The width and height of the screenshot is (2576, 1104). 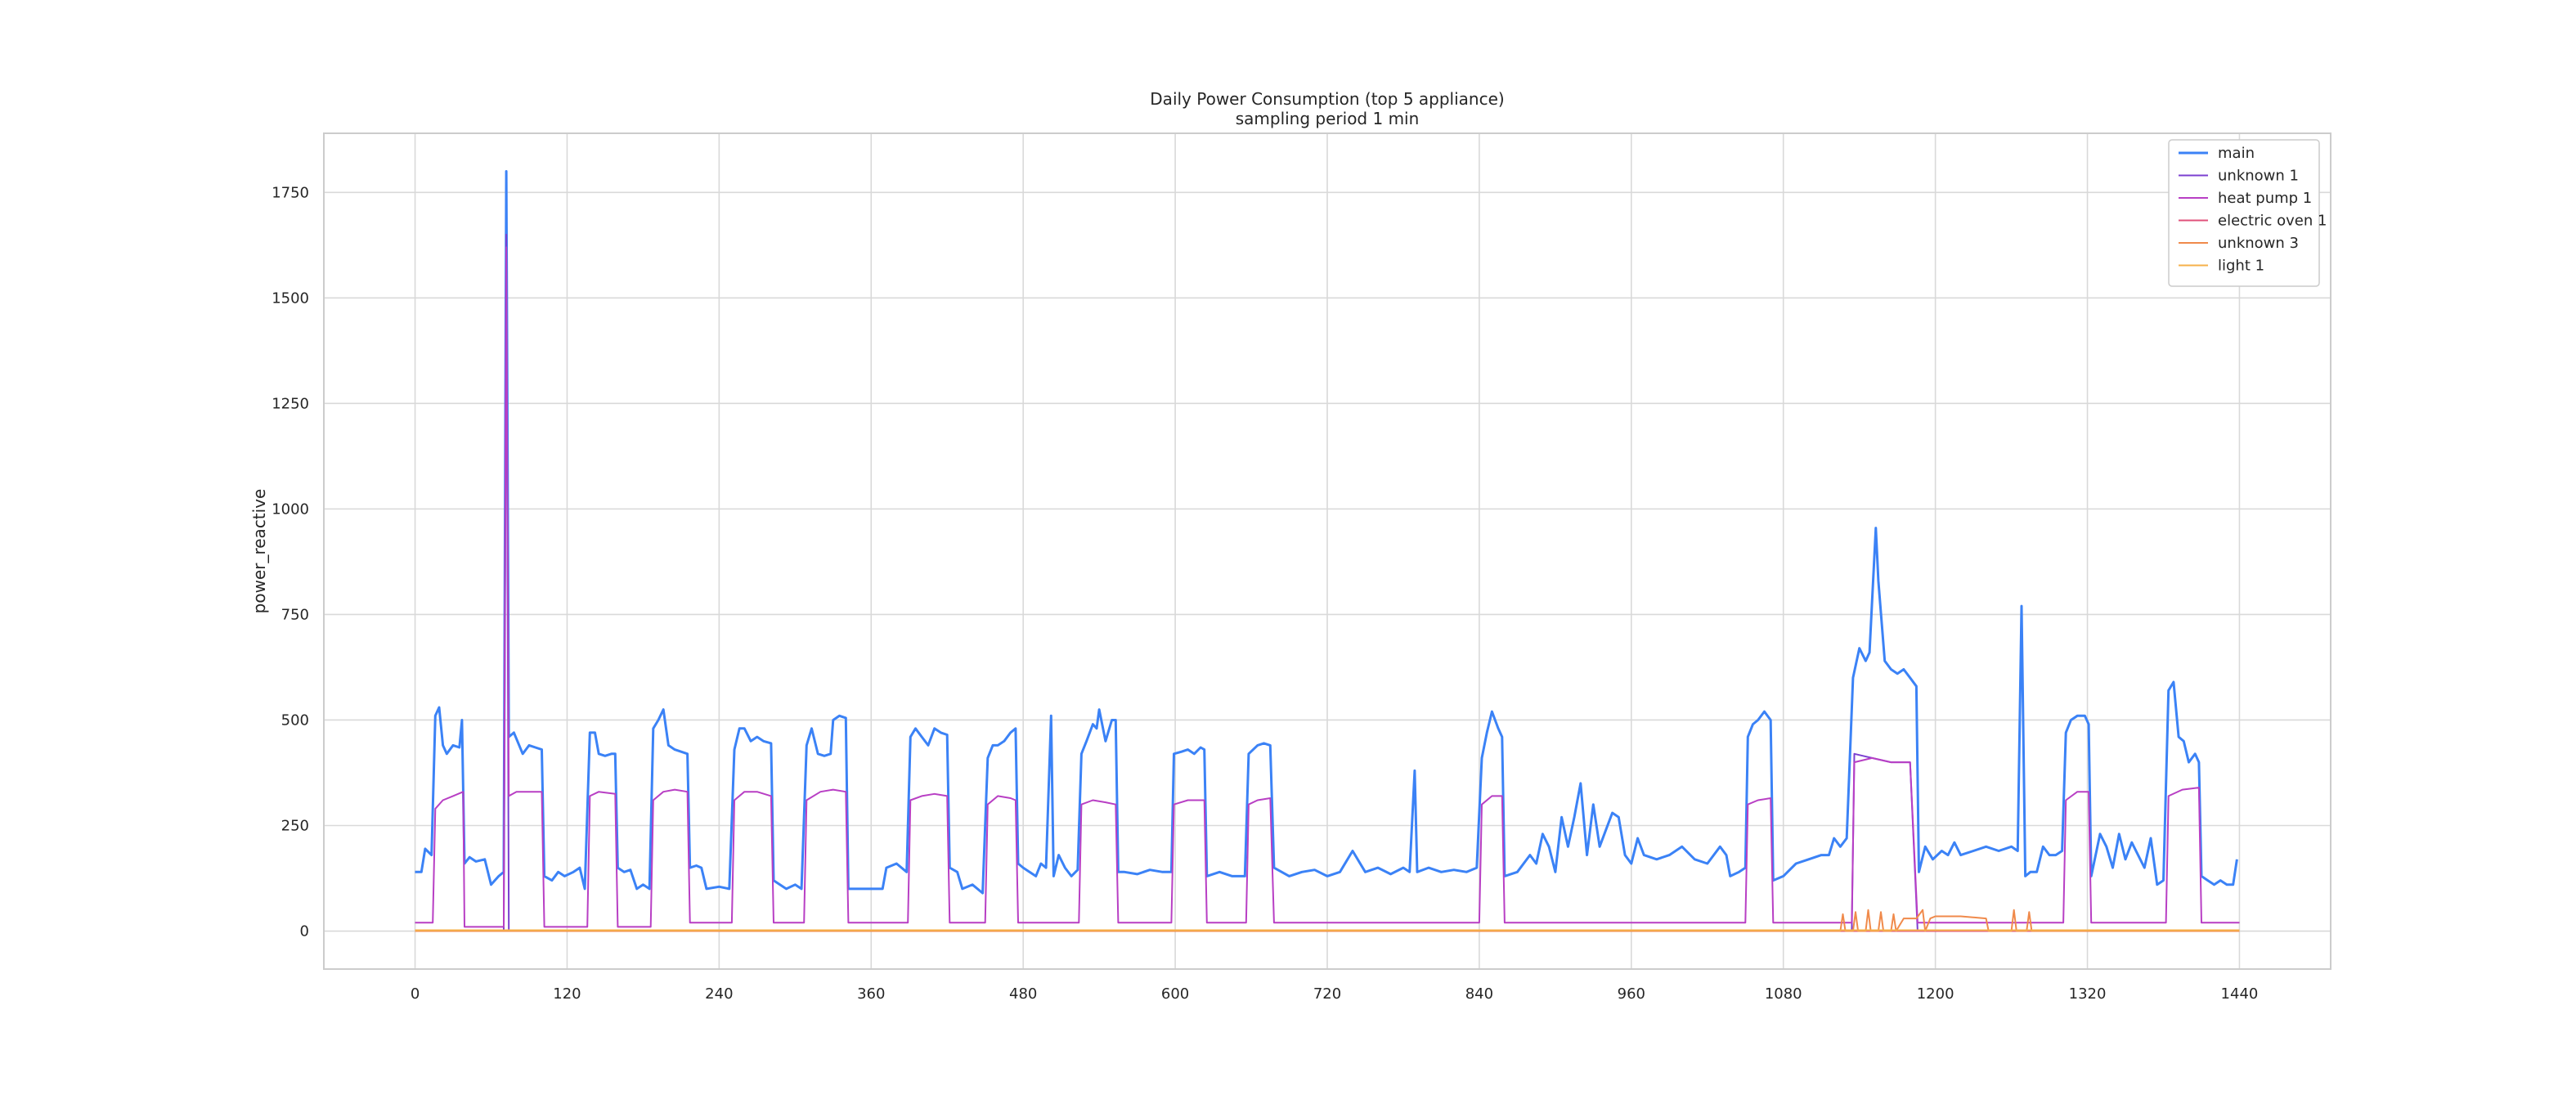 What do you see at coordinates (304, 931) in the screenshot?
I see `y-tick-label: 0` at bounding box center [304, 931].